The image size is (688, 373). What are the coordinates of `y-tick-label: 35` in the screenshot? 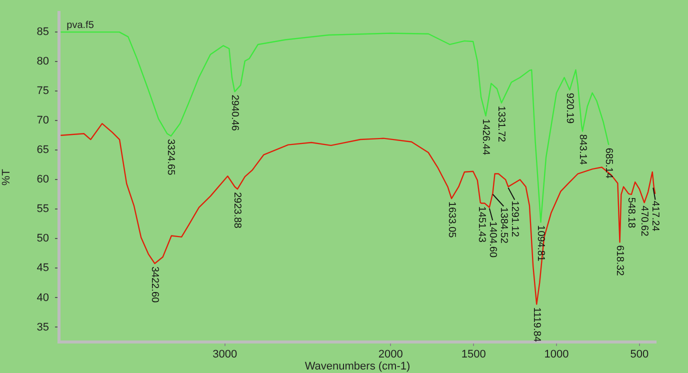 It's located at (42, 327).